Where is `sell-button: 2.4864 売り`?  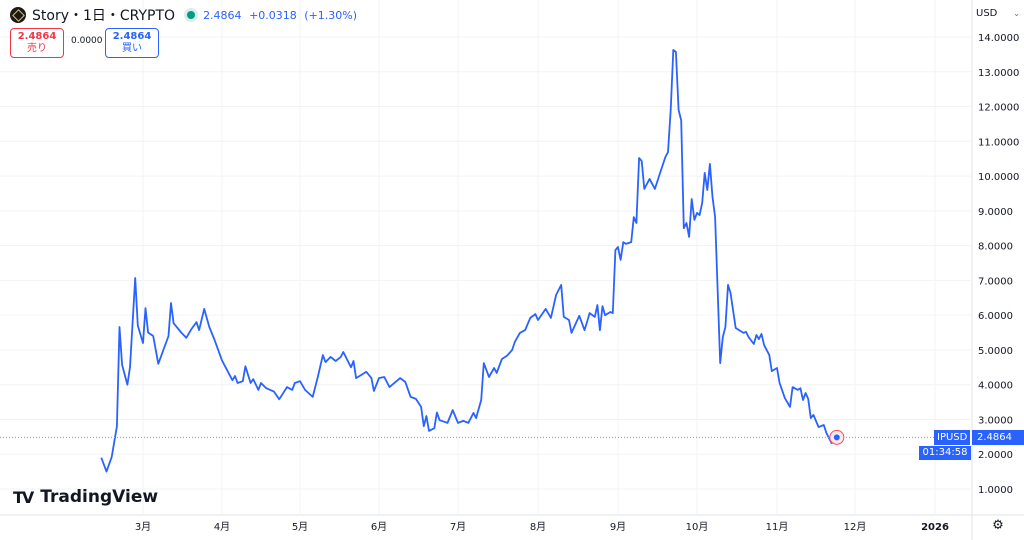
sell-button: 2.4864 売り is located at coordinates (37, 43).